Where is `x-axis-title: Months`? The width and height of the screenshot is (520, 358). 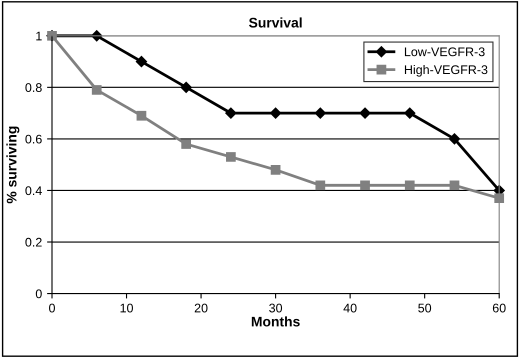
x-axis-title: Months is located at coordinates (276, 321).